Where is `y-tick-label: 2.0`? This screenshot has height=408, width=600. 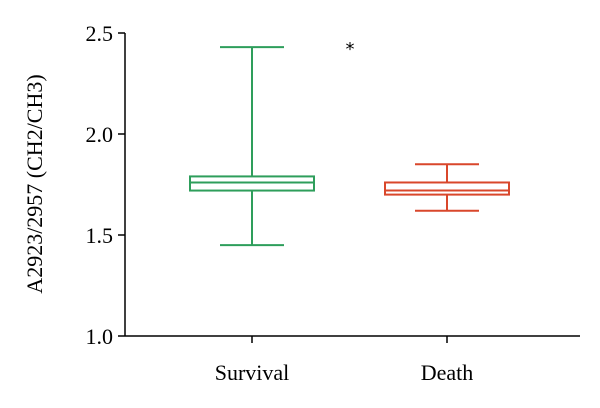
y-tick-label: 2.0 is located at coordinates (100, 134).